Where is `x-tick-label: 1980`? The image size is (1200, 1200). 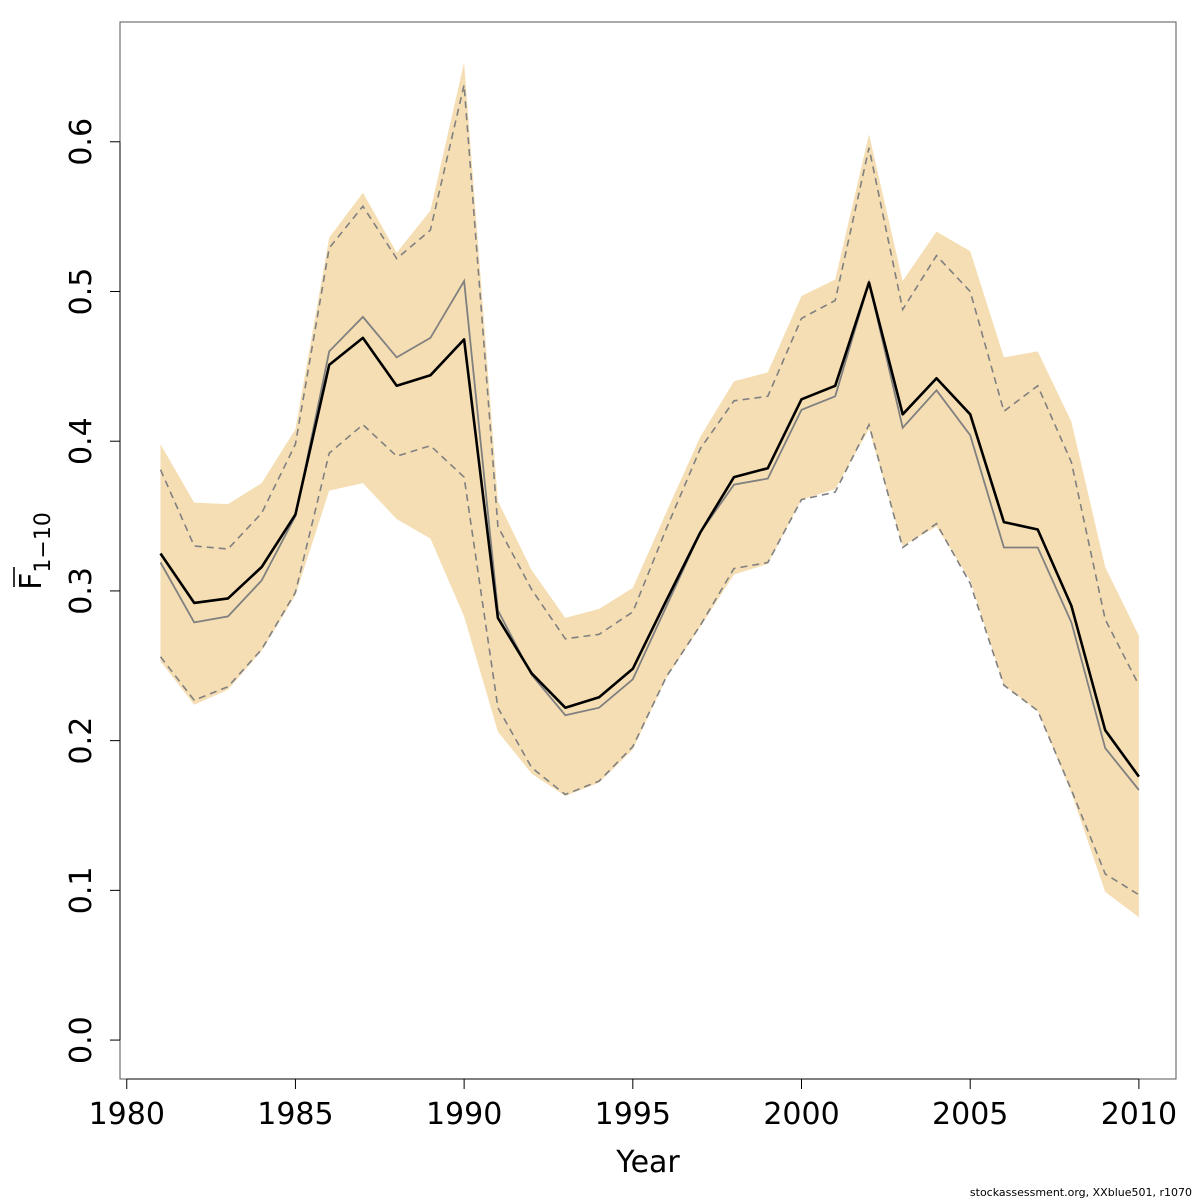 x-tick-label: 1980 is located at coordinates (127, 1114).